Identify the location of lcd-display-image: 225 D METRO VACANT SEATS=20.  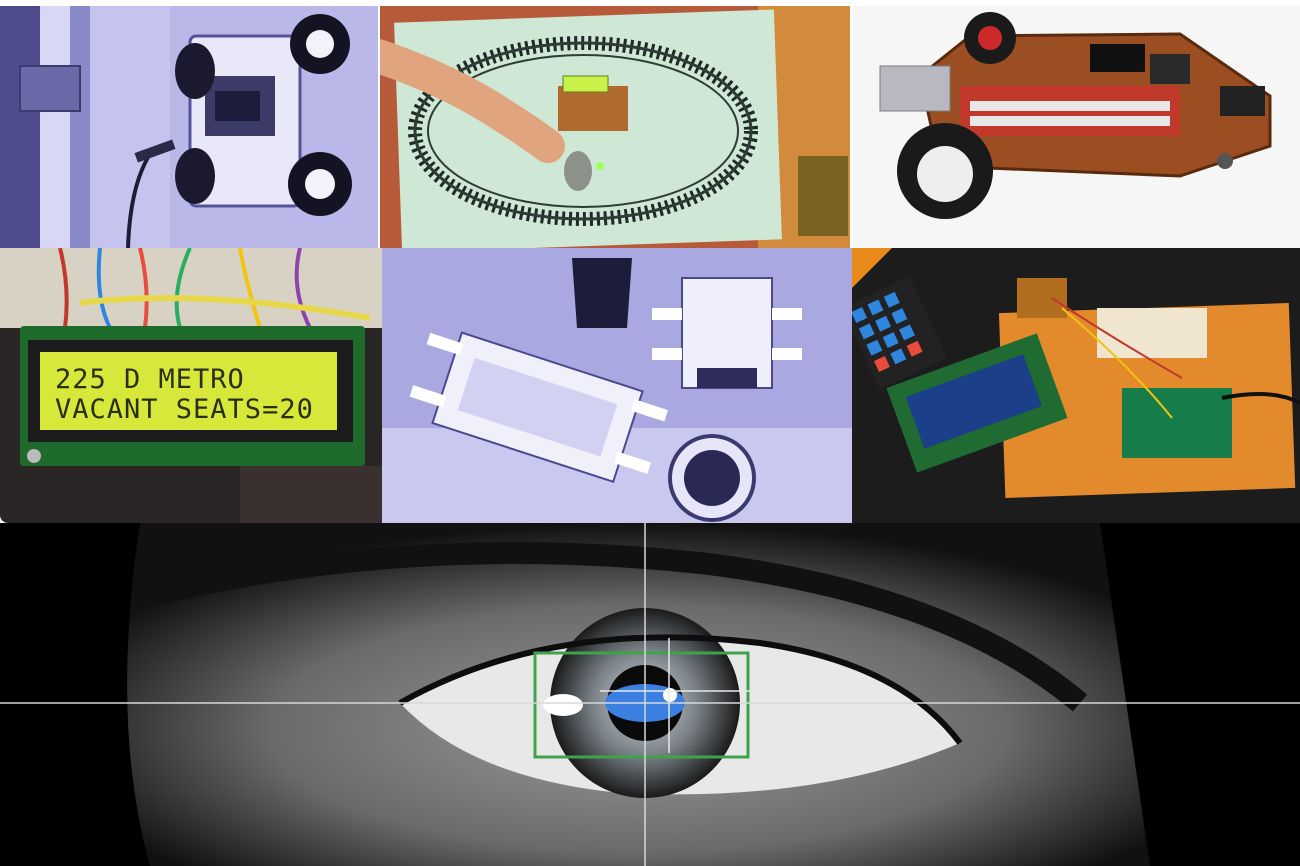
(191, 385).